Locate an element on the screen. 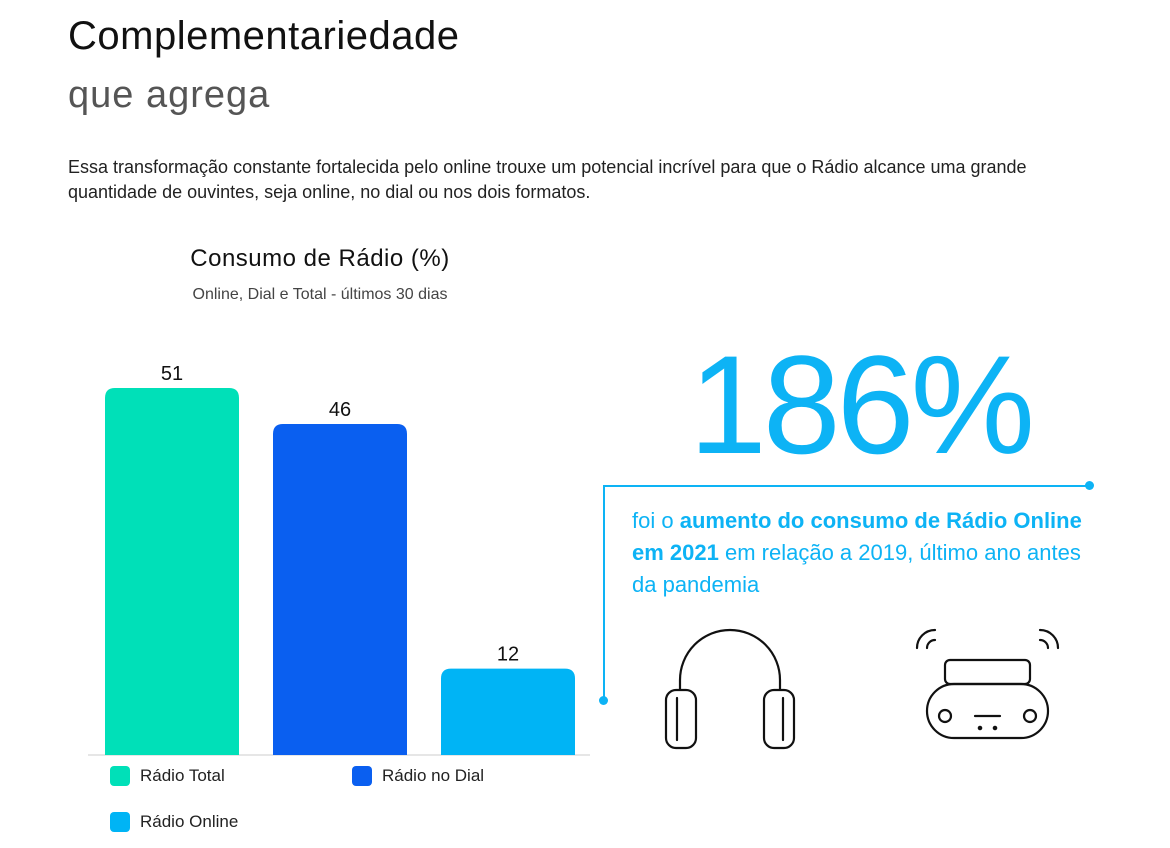 This screenshot has width=1170, height=848. headphones-icon is located at coordinates (730, 690).